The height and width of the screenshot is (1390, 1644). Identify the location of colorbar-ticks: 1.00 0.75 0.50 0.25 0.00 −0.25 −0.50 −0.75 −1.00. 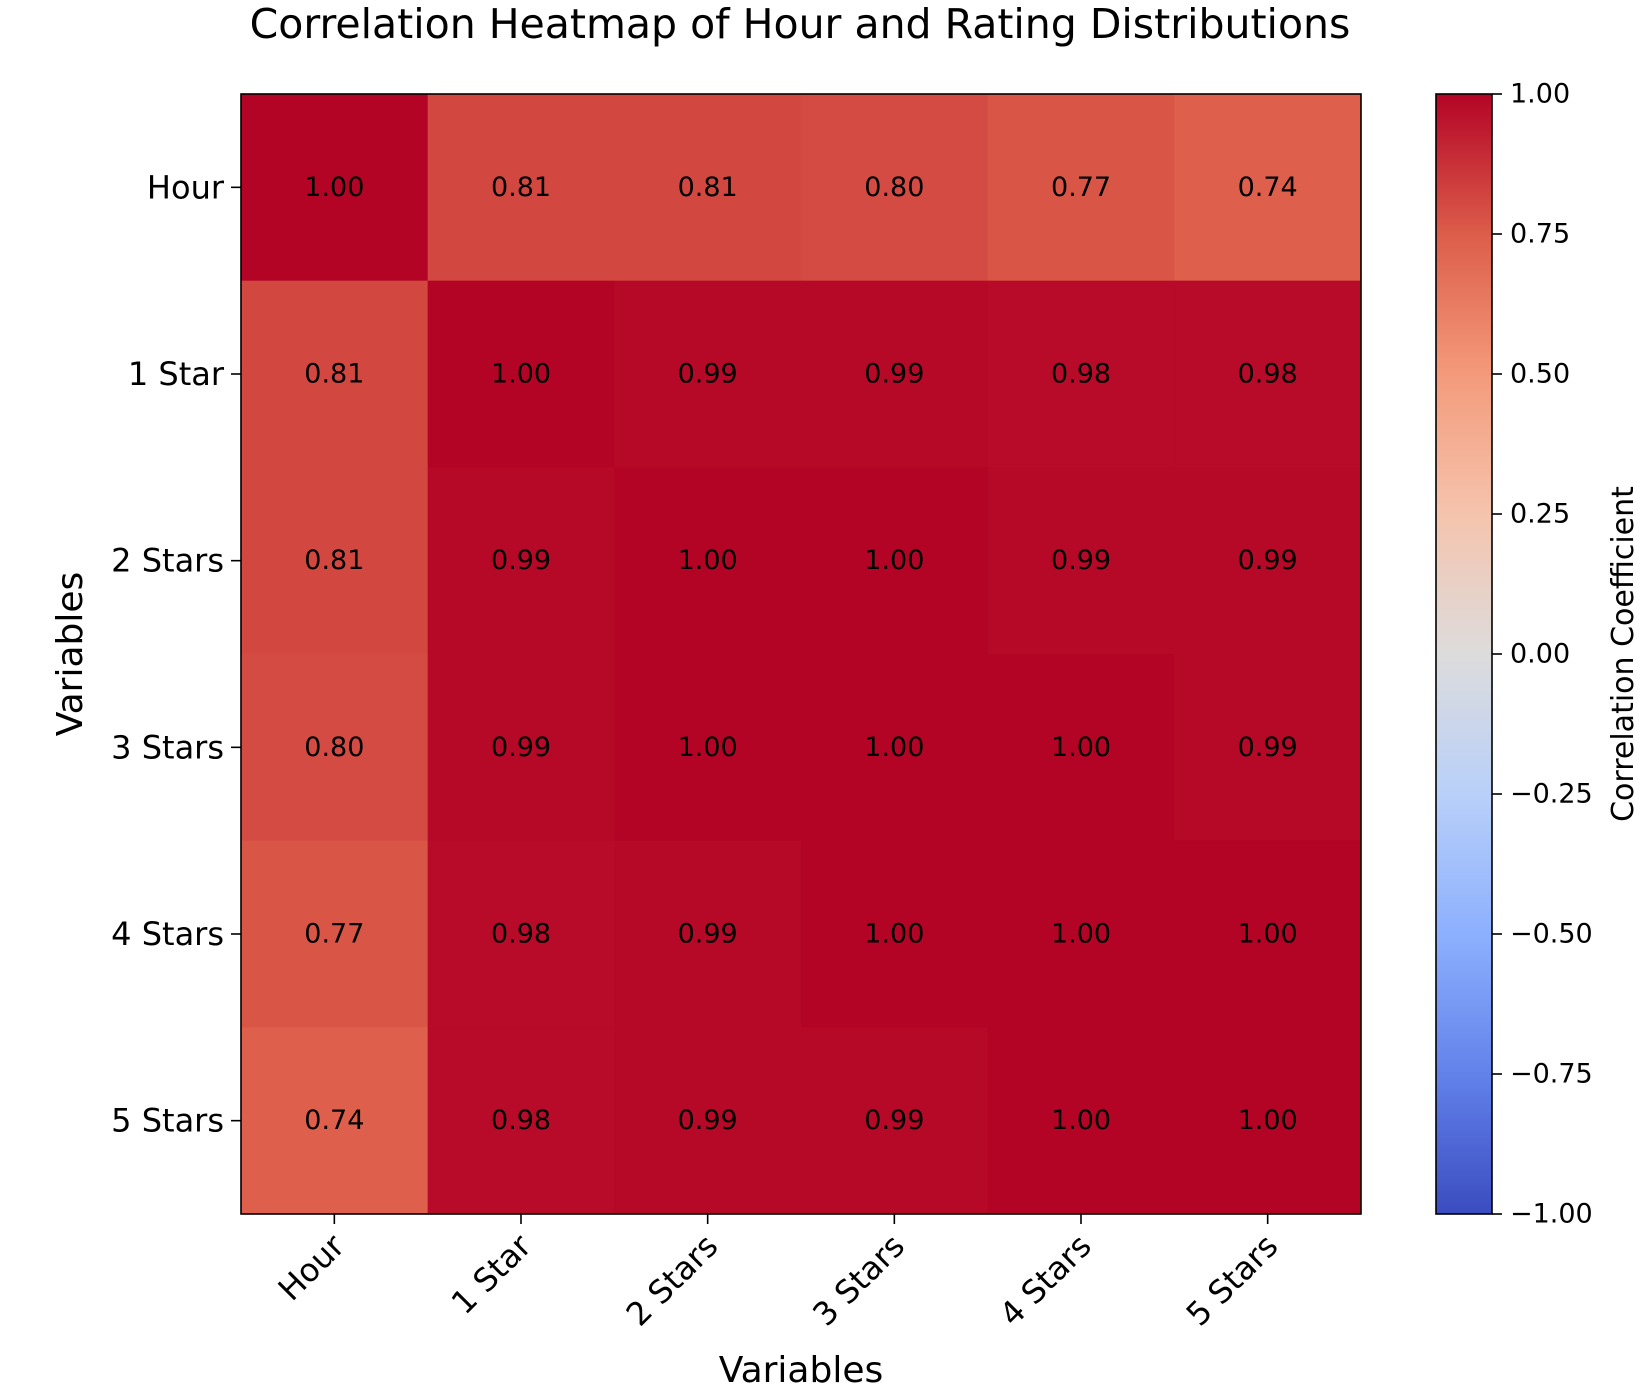
(1542, 654).